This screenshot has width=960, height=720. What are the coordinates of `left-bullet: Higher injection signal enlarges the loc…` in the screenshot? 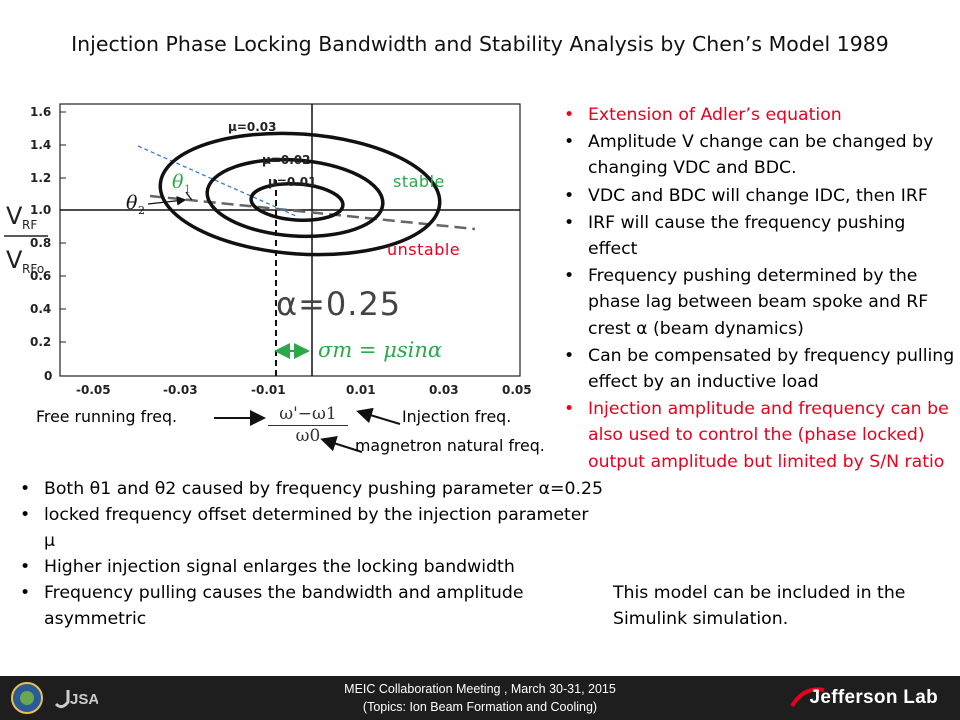 It's located at (309, 567).